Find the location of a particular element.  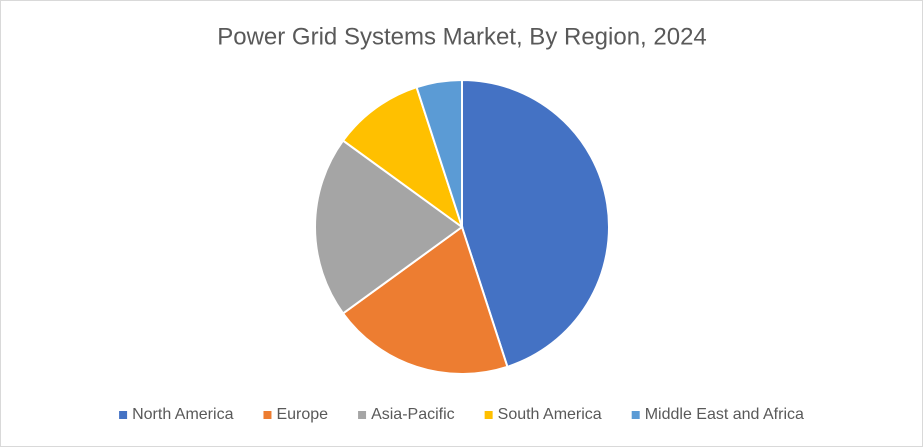

legend-label: South America is located at coordinates (550, 414).